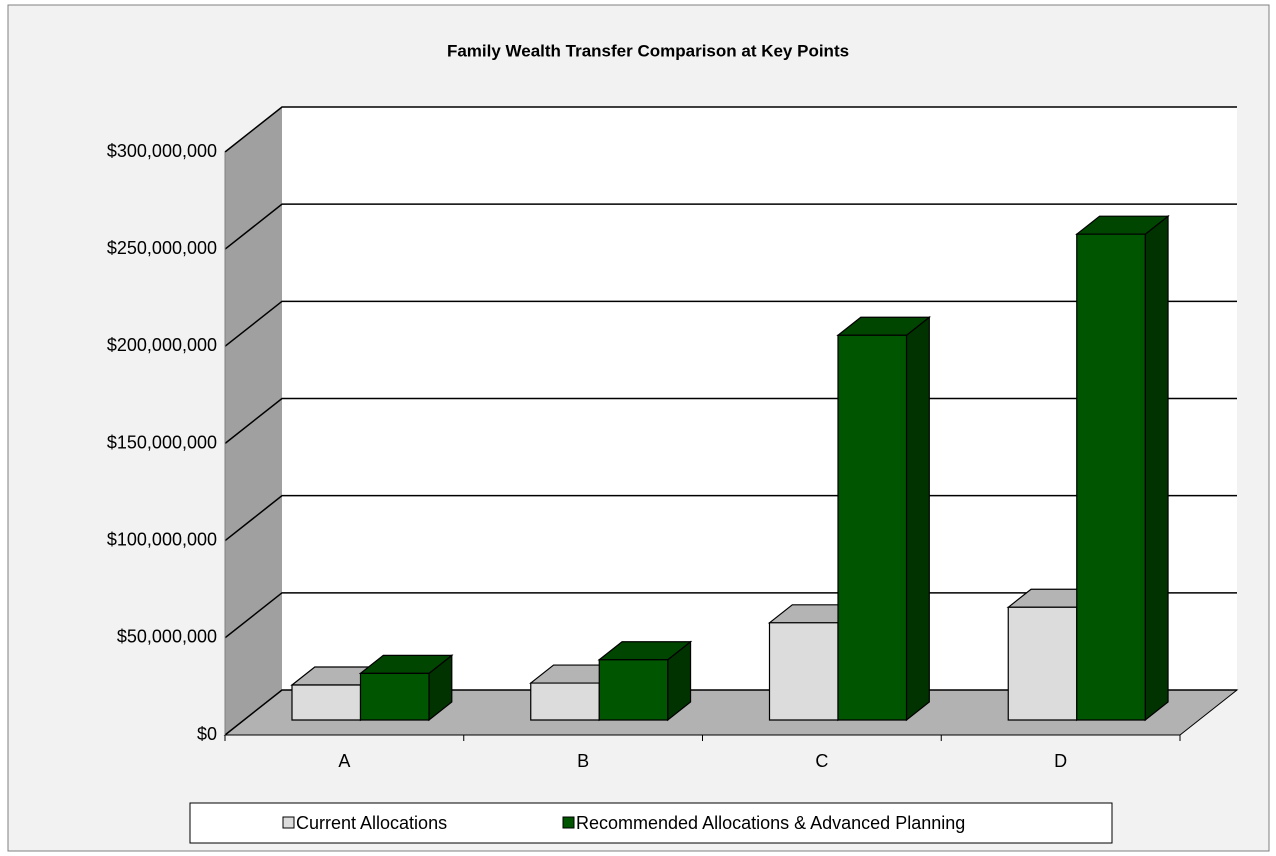 This screenshot has height=856, width=1276. I want to click on y-tick-label: $100,000,000, so click(162, 539).